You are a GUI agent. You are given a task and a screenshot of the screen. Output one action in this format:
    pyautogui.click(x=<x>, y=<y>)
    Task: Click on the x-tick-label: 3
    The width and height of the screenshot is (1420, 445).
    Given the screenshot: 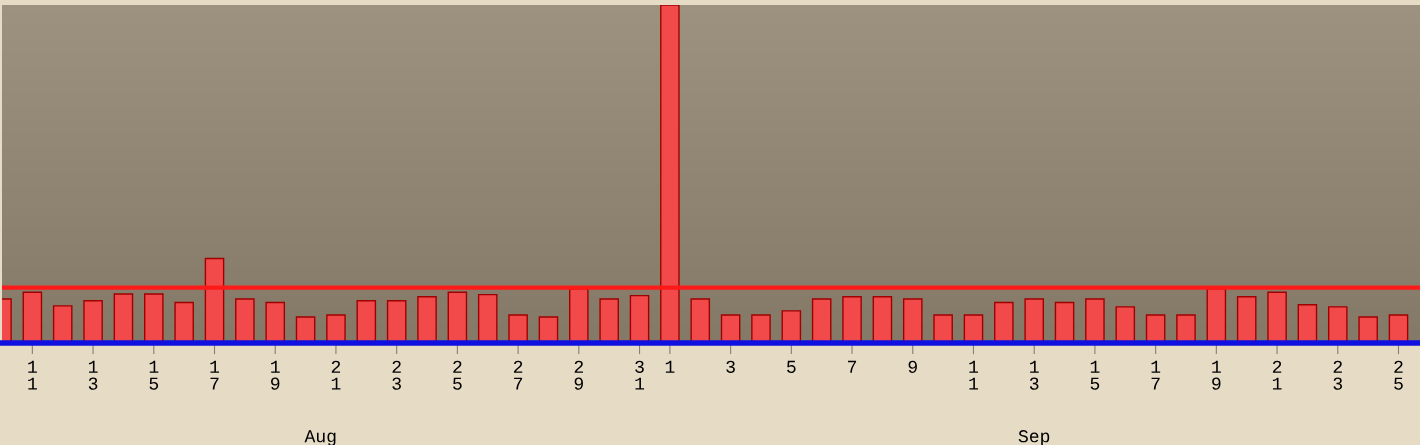 What is the action you would take?
    pyautogui.click(x=730, y=366)
    